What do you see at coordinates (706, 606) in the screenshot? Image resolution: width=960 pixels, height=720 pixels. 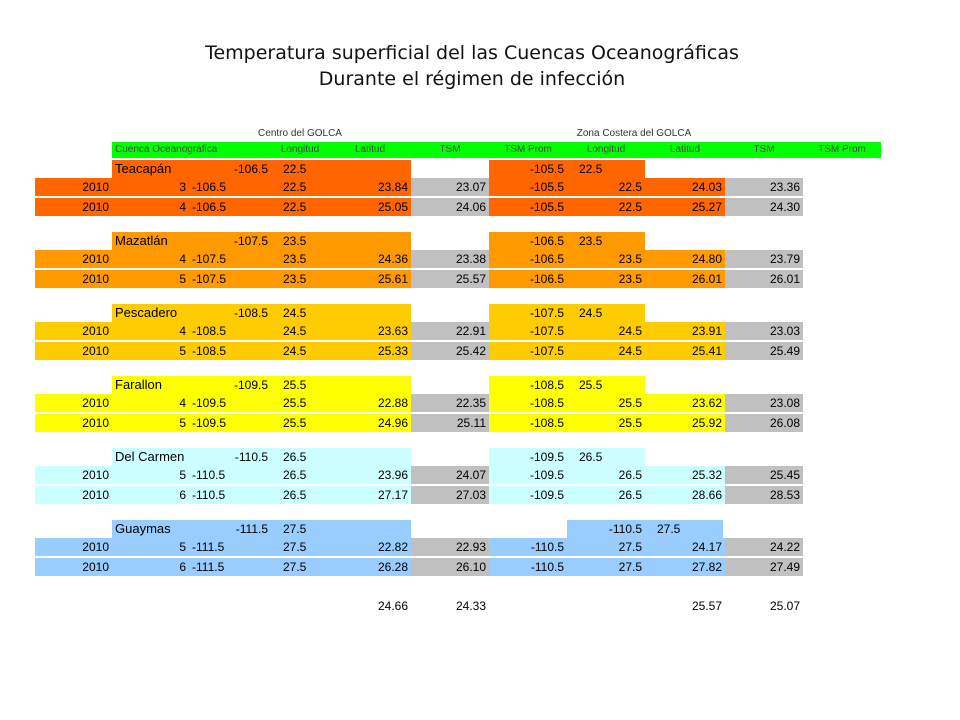 I see `total-2: 25.57` at bounding box center [706, 606].